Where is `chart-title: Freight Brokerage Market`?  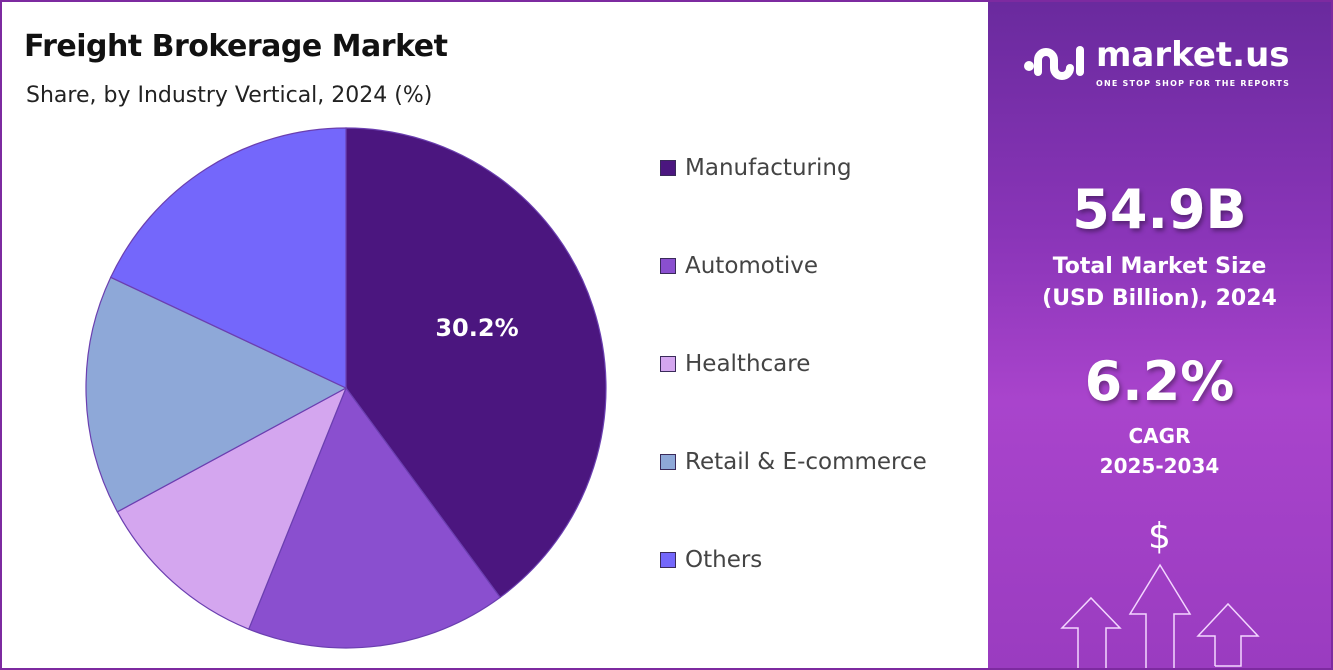
chart-title: Freight Brokerage Market is located at coordinates (236, 46).